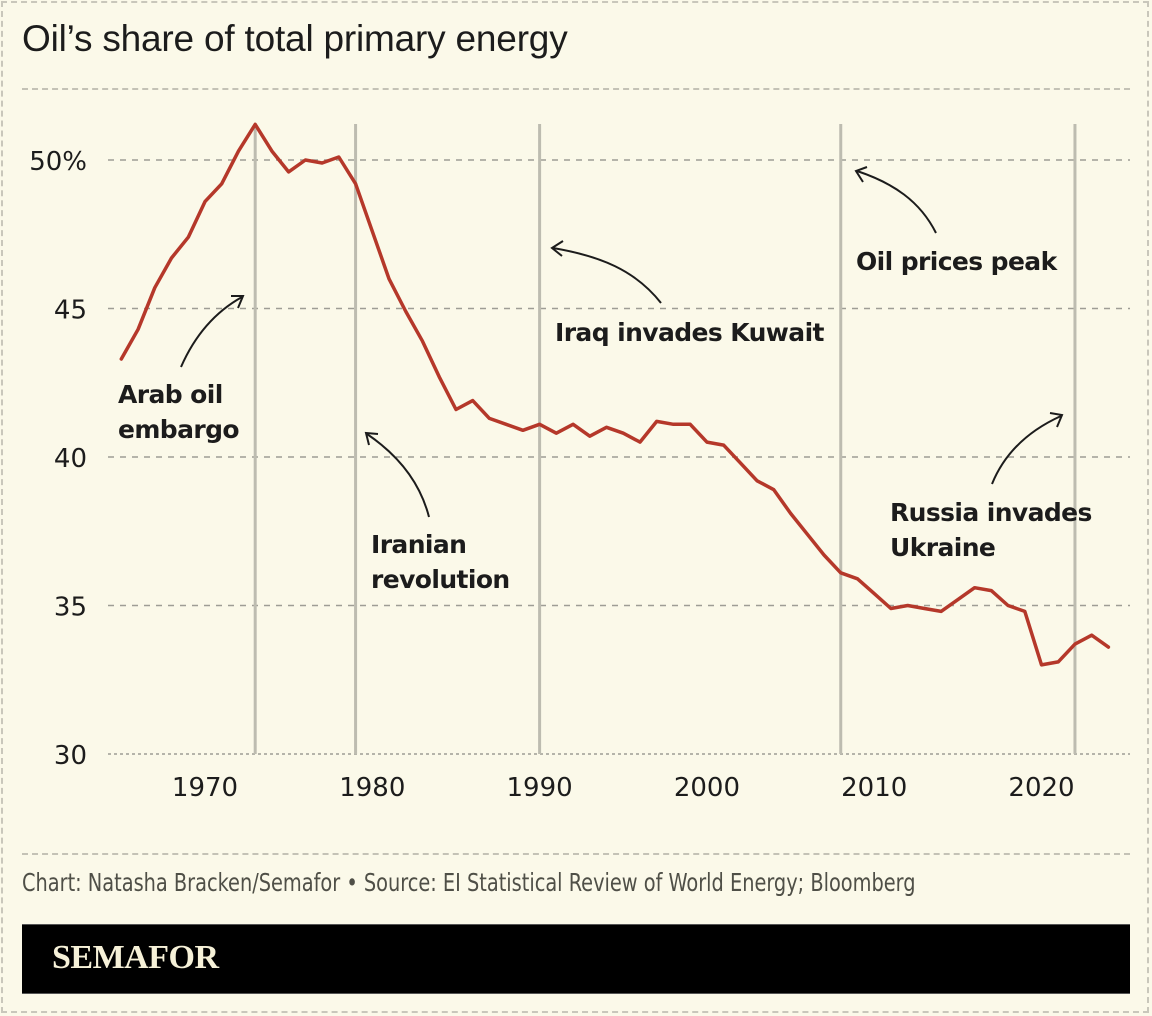 The height and width of the screenshot is (1016, 1152). What do you see at coordinates (576, 959) in the screenshot?
I see `brand-bar: SEMAFOR` at bounding box center [576, 959].